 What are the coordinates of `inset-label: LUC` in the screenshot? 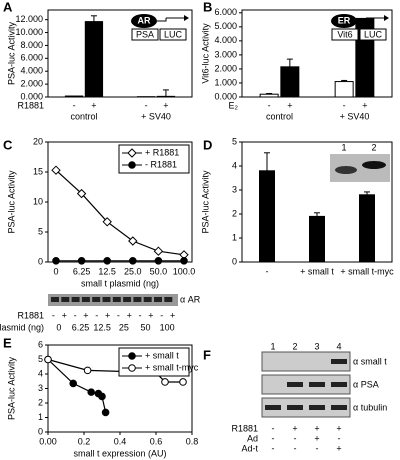 It's located at (373, 34).